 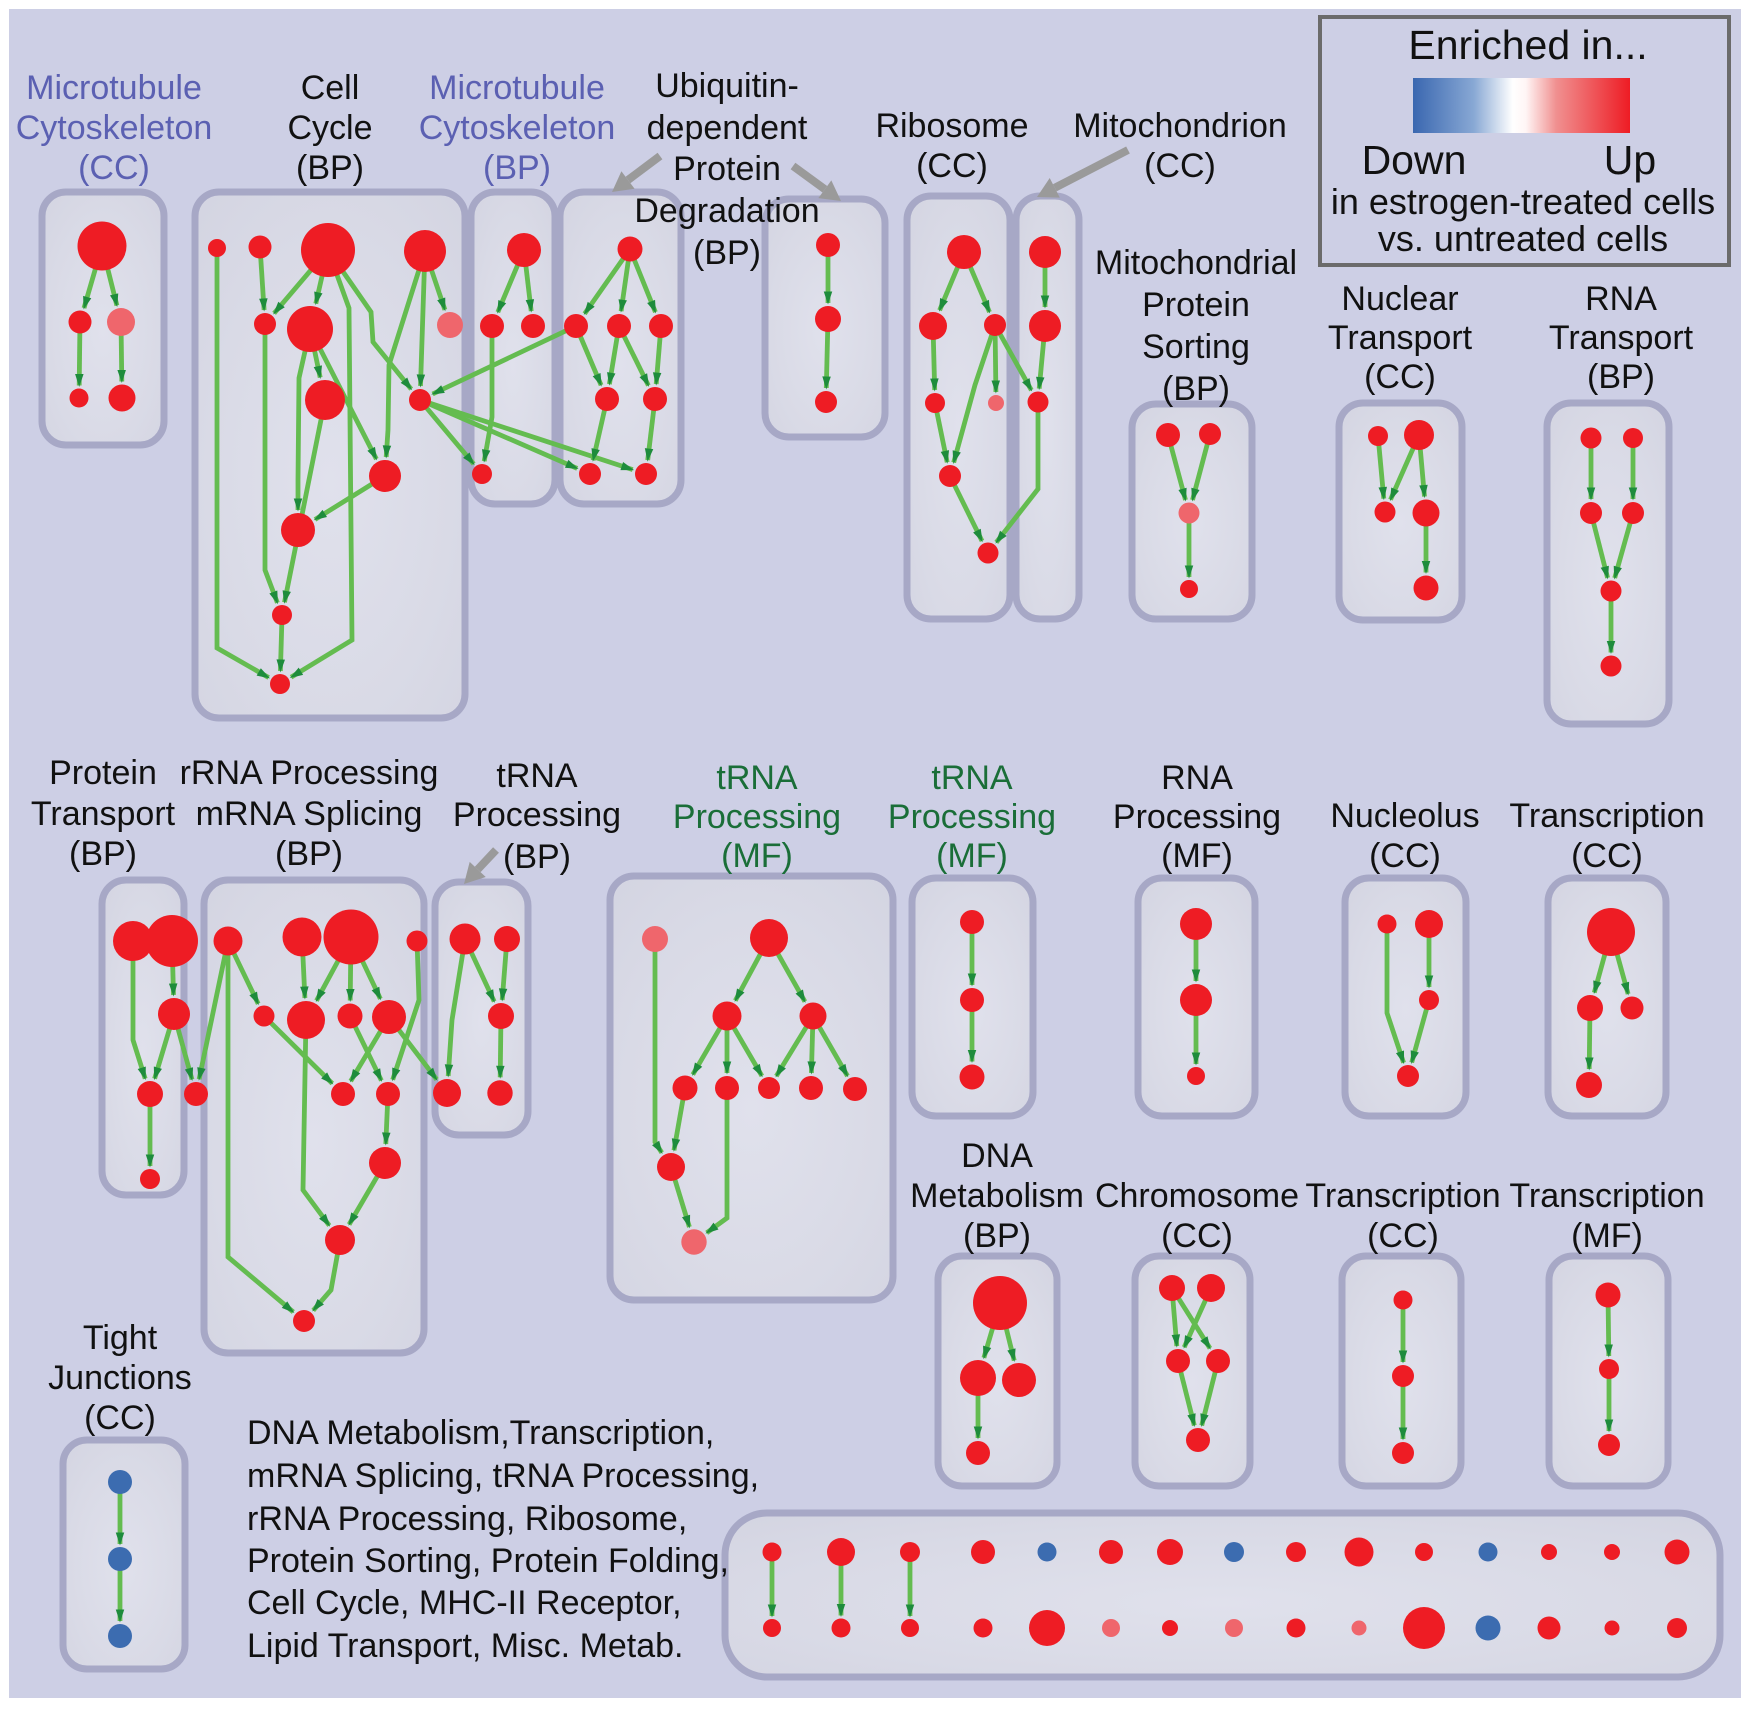 I want to click on svg-text: Mitochondrial, so click(x=1196, y=263).